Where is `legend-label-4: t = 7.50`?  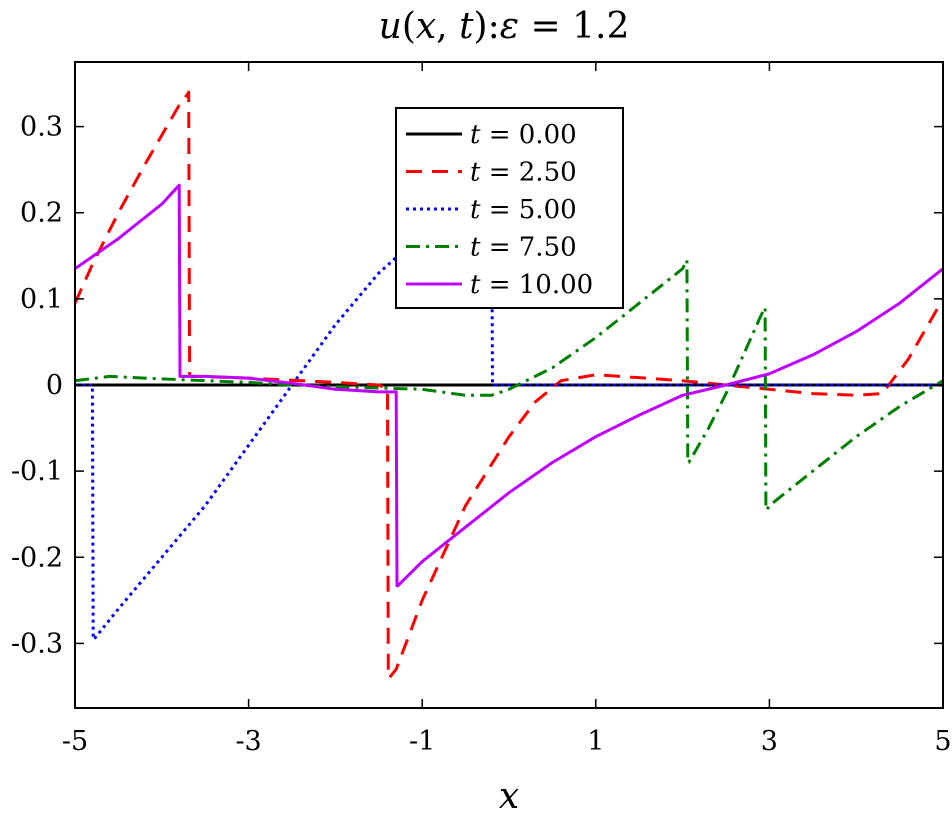
legend-label-4: t = 7.50 is located at coordinates (523, 248).